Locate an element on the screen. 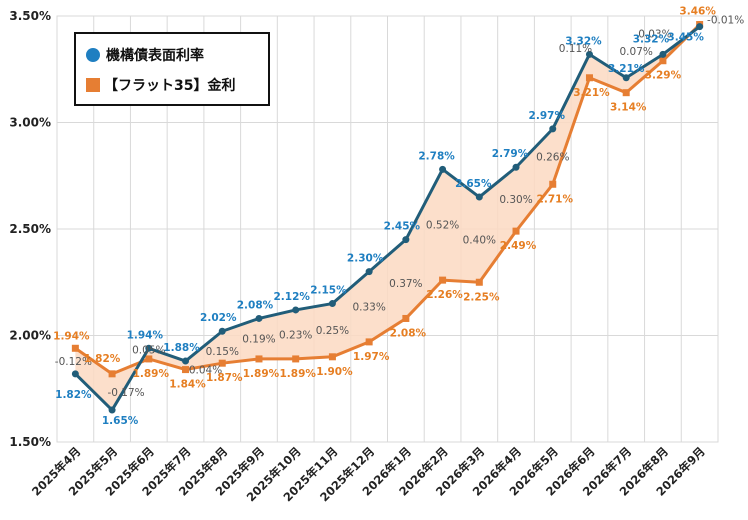 Image resolution: width=748 pixels, height=520 pixels. value-label-flat35: 2.08% is located at coordinates (408, 333).